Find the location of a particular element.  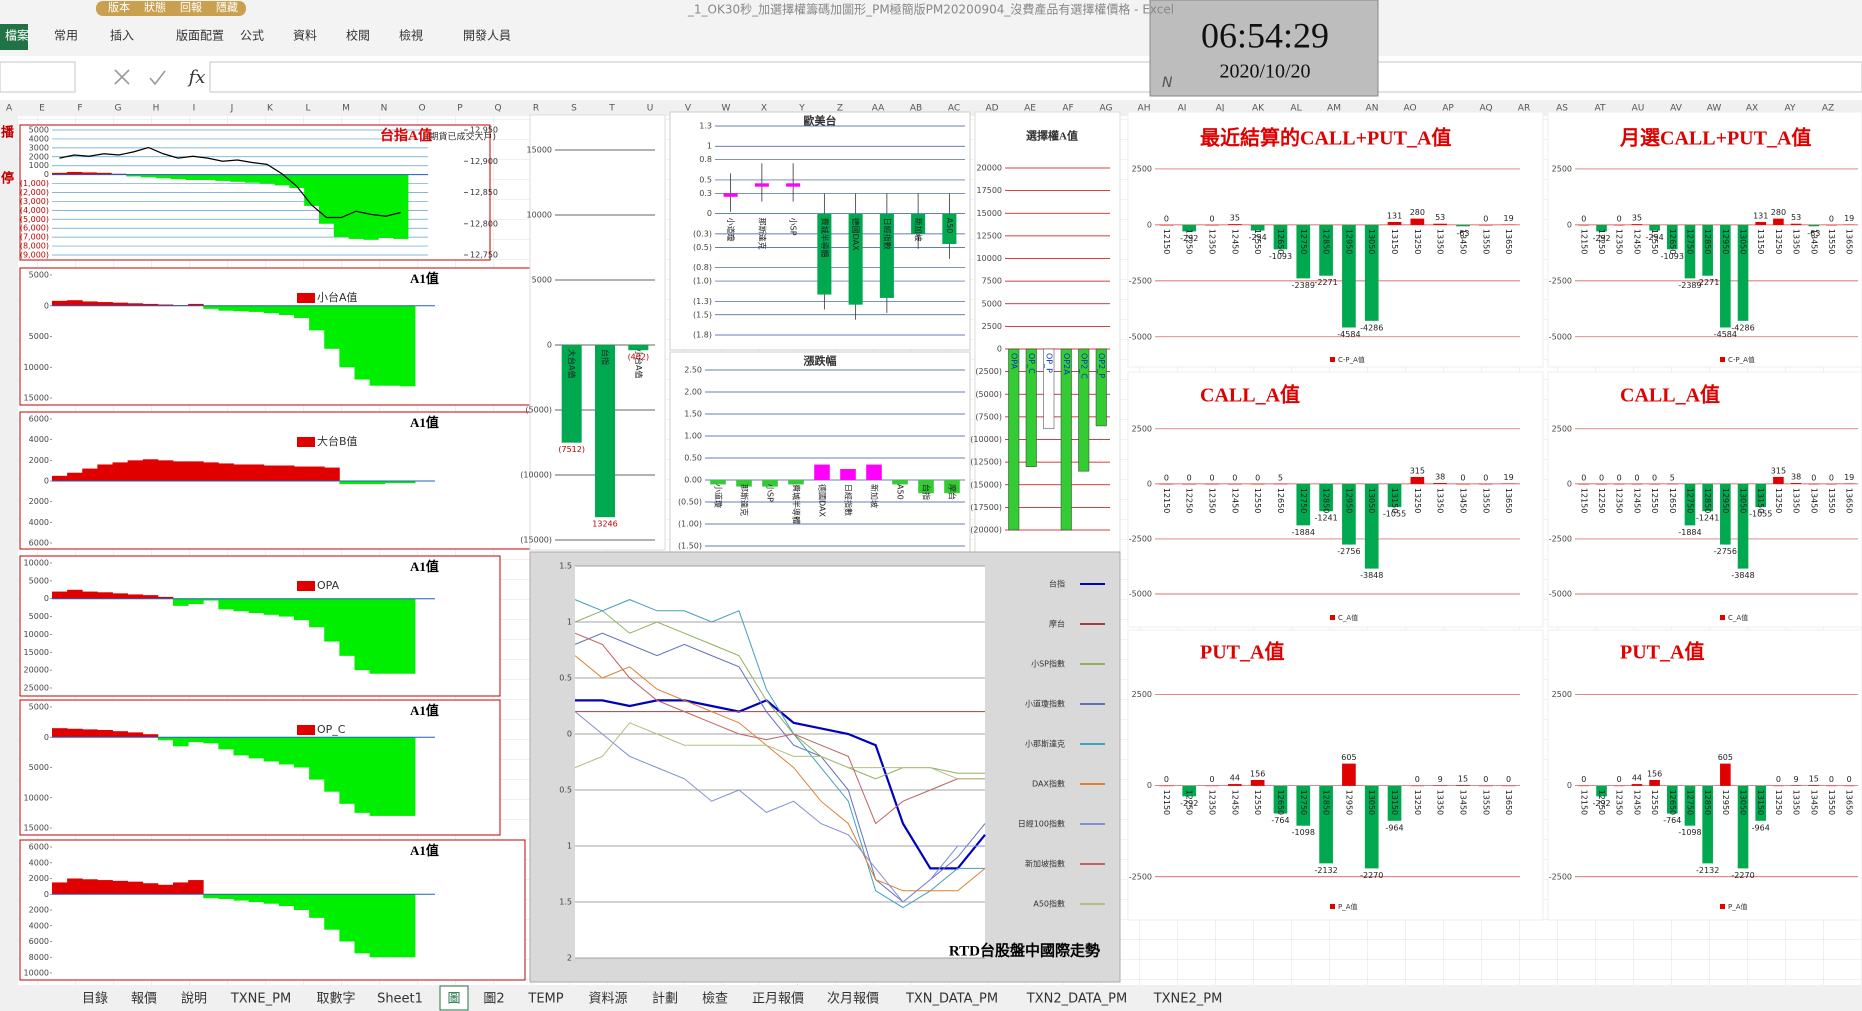

category-label: 12250 is located at coordinates (1601, 241).